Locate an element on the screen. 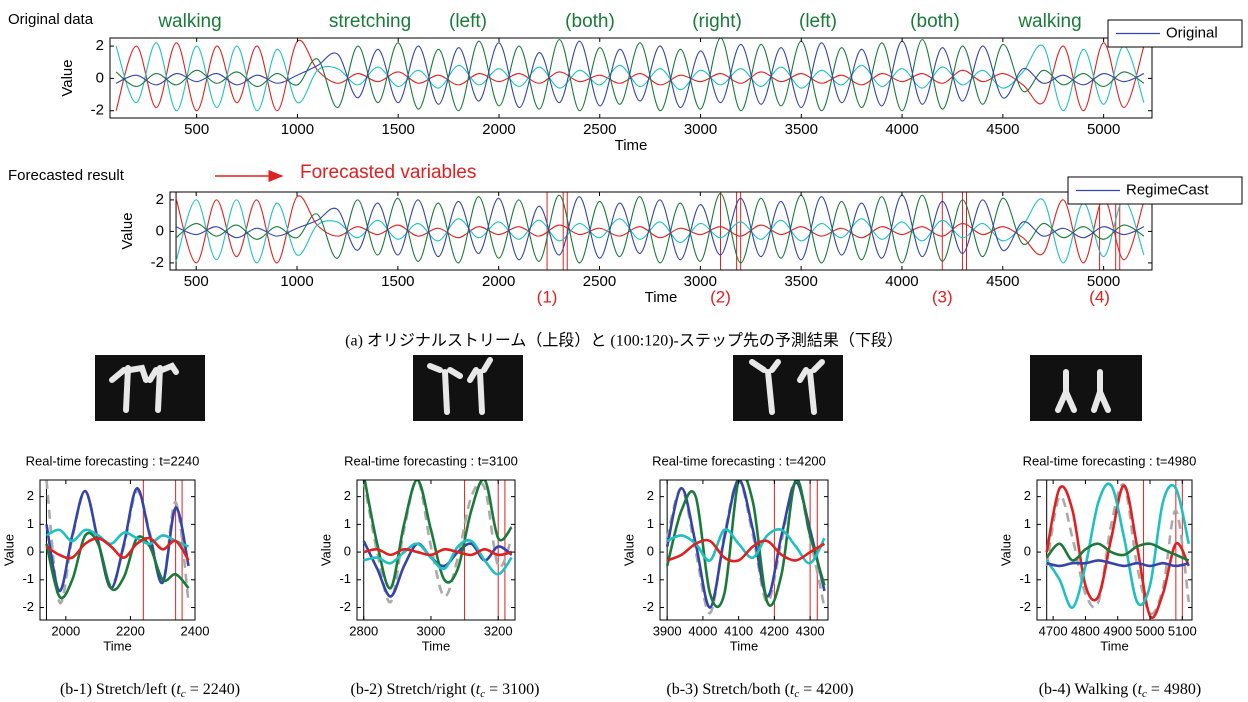  caption: (b-4) Walking (tc = 4980) is located at coordinates (1120, 690).